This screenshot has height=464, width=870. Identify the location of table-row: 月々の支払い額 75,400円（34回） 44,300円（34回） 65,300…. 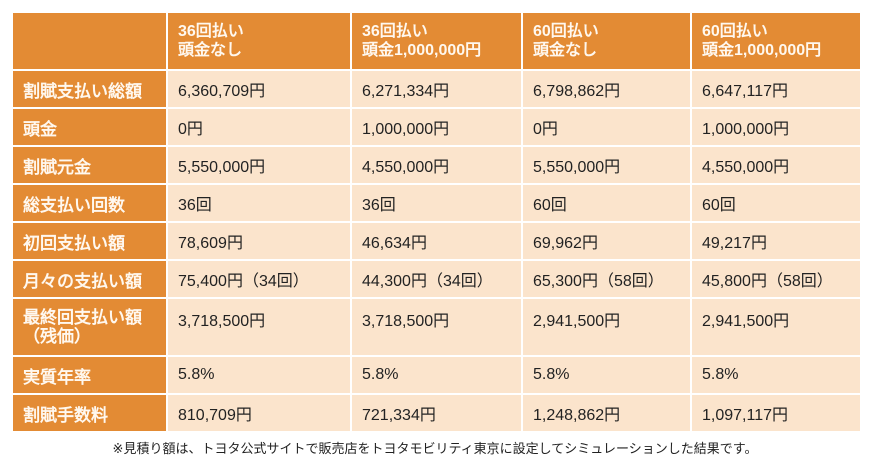
(436, 279).